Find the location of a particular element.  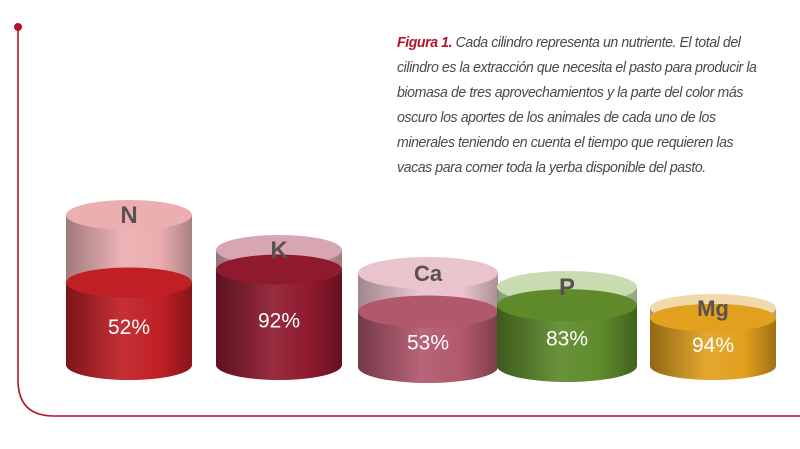

cylinder-label-n: N is located at coordinates (128, 215).